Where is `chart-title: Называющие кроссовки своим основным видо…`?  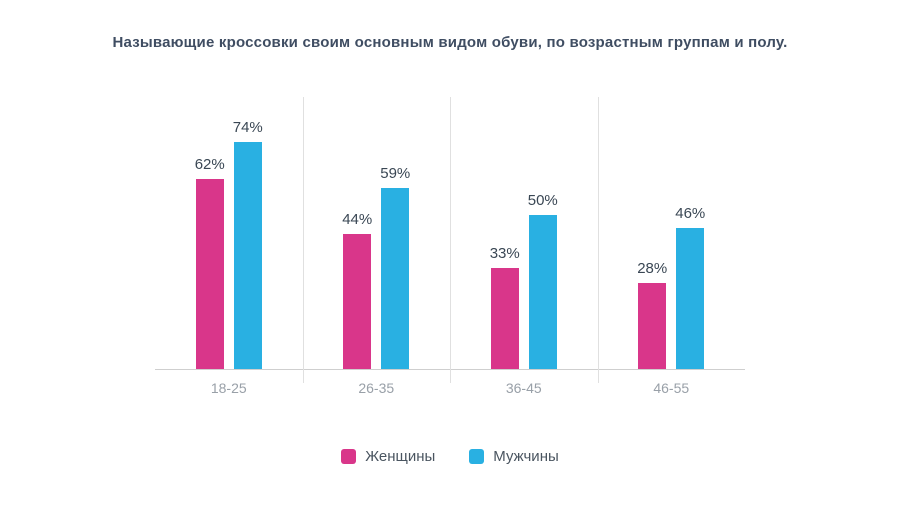
chart-title: Называющие кроссовки своим основным видо… is located at coordinates (450, 42).